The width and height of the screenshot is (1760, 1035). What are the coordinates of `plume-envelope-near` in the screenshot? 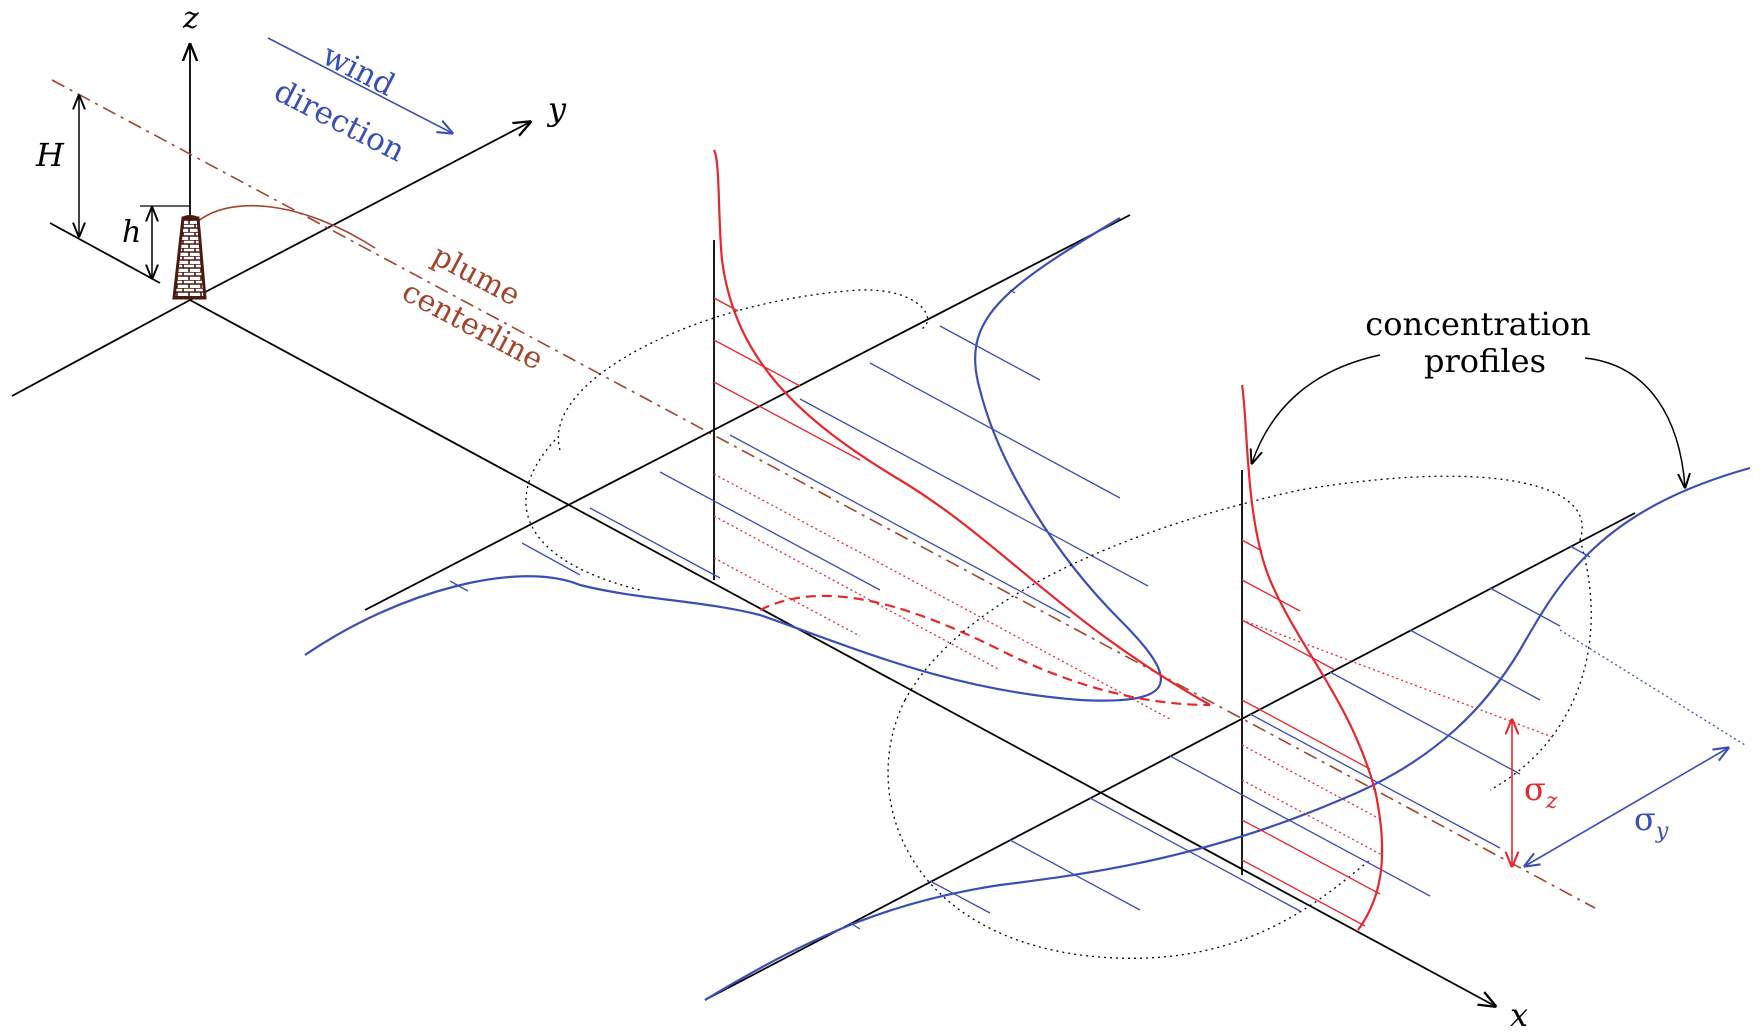 It's located at (743, 370).